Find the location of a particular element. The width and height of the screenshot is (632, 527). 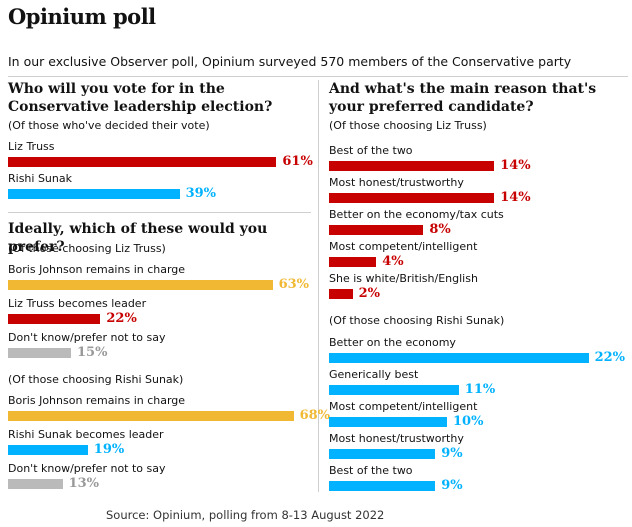

question-prefer-truss-note: (Of those choosing Liz Truss) is located at coordinates (87, 248).